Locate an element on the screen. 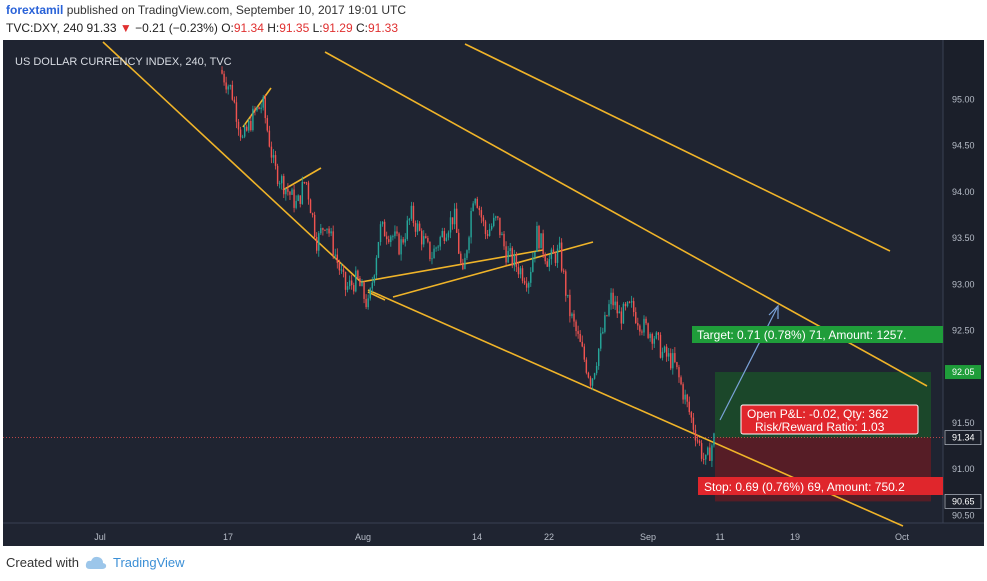 The height and width of the screenshot is (581, 987). open-value: 91.34 is located at coordinates (248, 28).